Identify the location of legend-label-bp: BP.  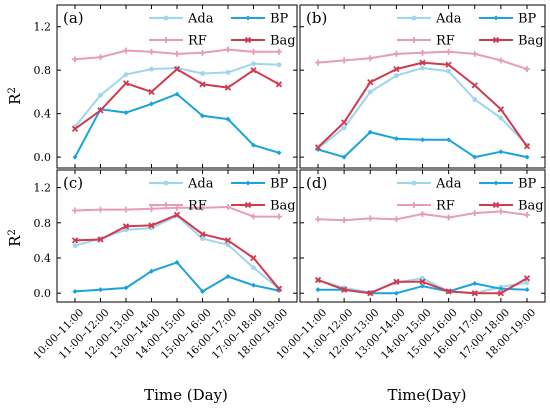
(279, 19).